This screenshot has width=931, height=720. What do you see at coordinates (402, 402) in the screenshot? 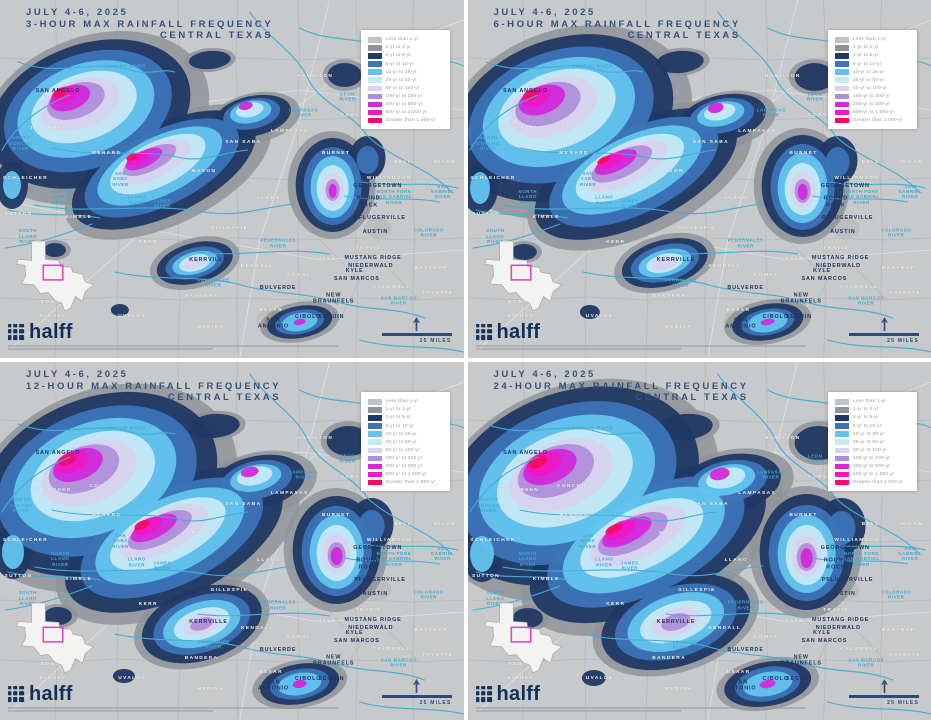
I see `legend-label: Less than 1-yr` at bounding box center [402, 402].